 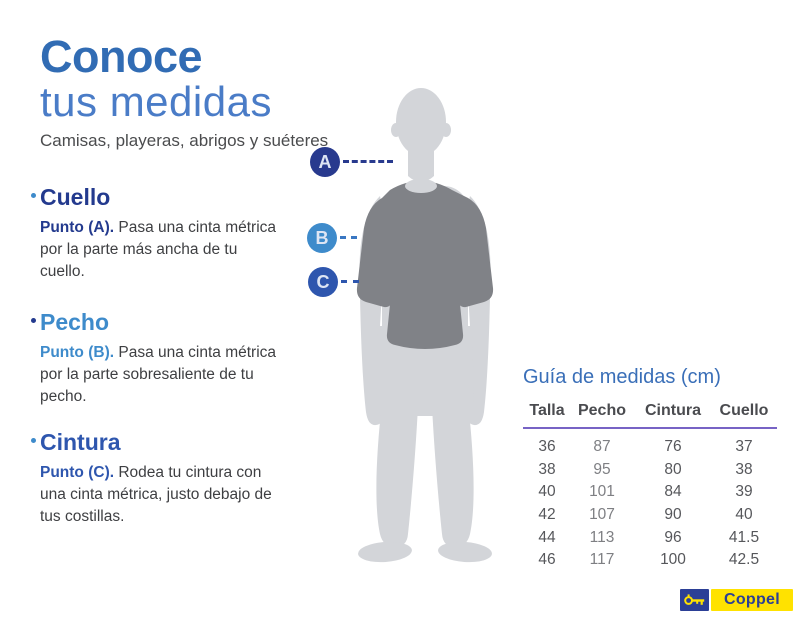 What do you see at coordinates (547, 410) in the screenshot?
I see `col-header-talla: Talla` at bounding box center [547, 410].